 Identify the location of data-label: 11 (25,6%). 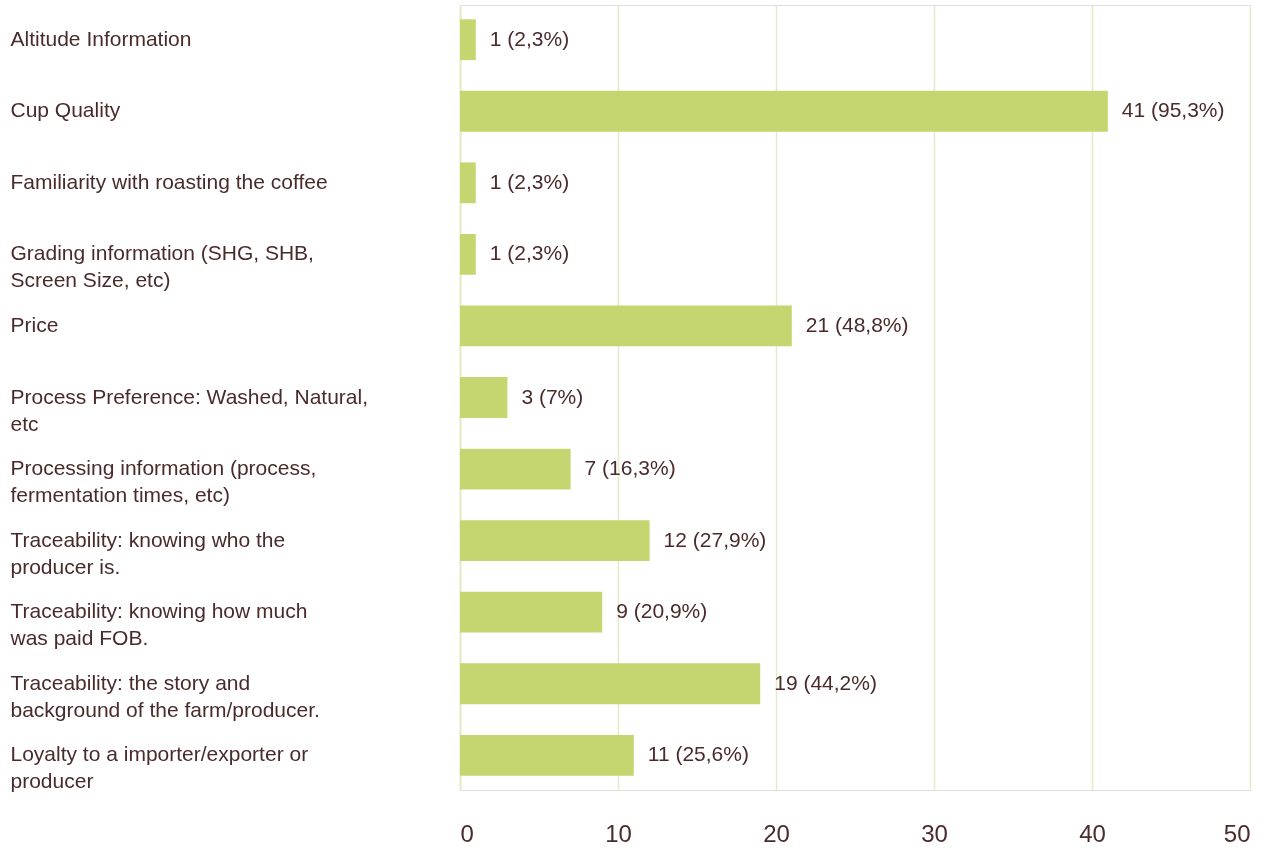
(698, 754).